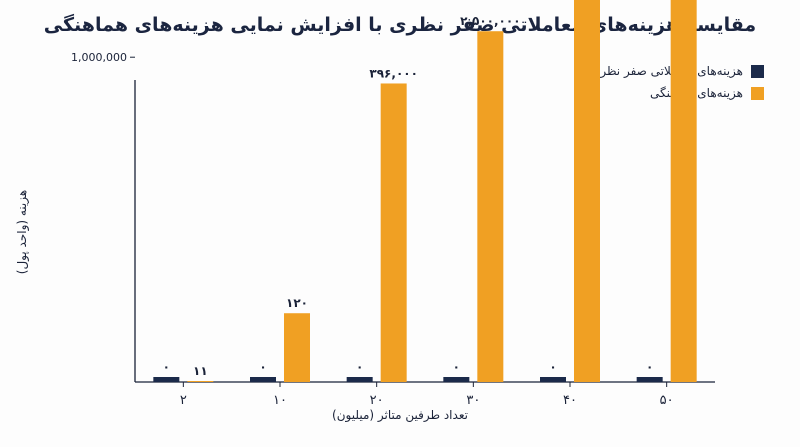 The image size is (800, 447). Describe the element at coordinates (393, 73) in the screenshot. I see `data-label: ۳۹۶,۰۰۰` at that location.